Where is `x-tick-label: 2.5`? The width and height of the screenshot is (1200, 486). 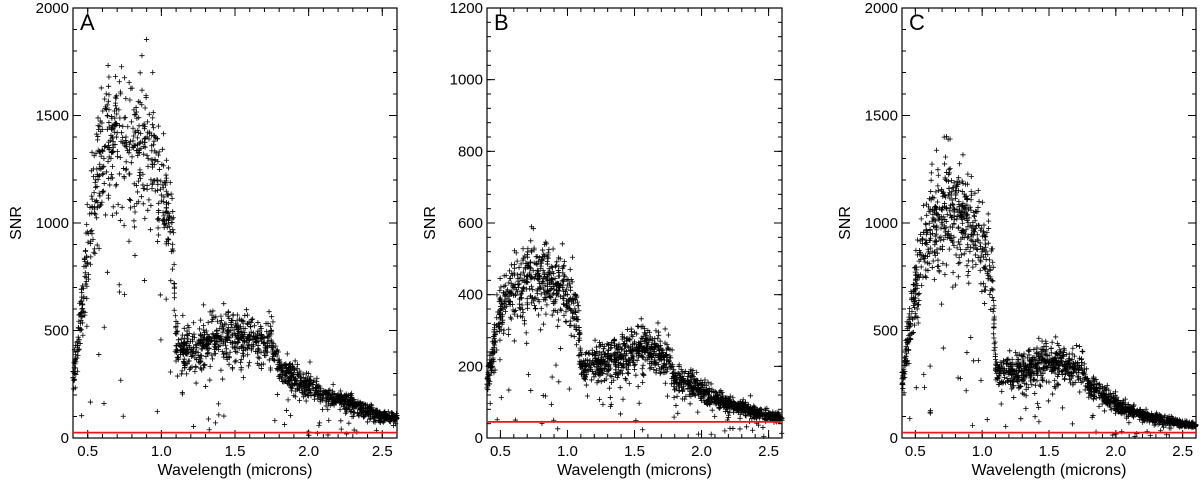
x-tick-label: 2.5 is located at coordinates (768, 451).